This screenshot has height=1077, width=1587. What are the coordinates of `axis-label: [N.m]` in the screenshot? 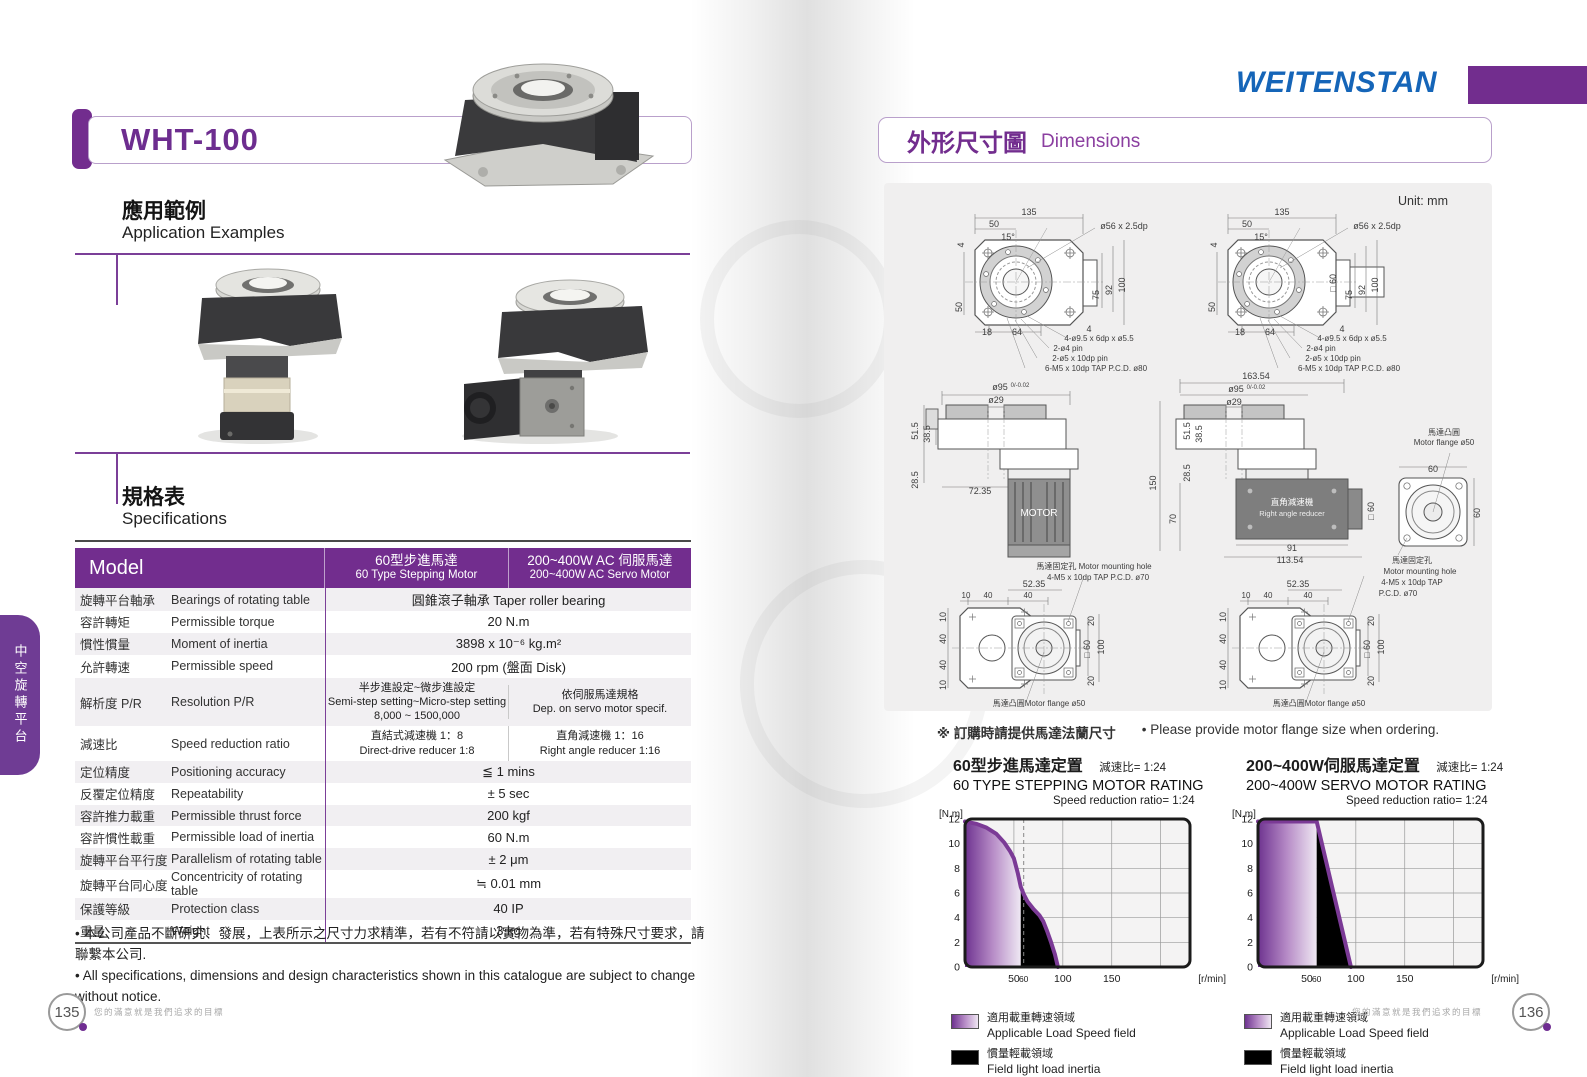 It's located at (951, 814).